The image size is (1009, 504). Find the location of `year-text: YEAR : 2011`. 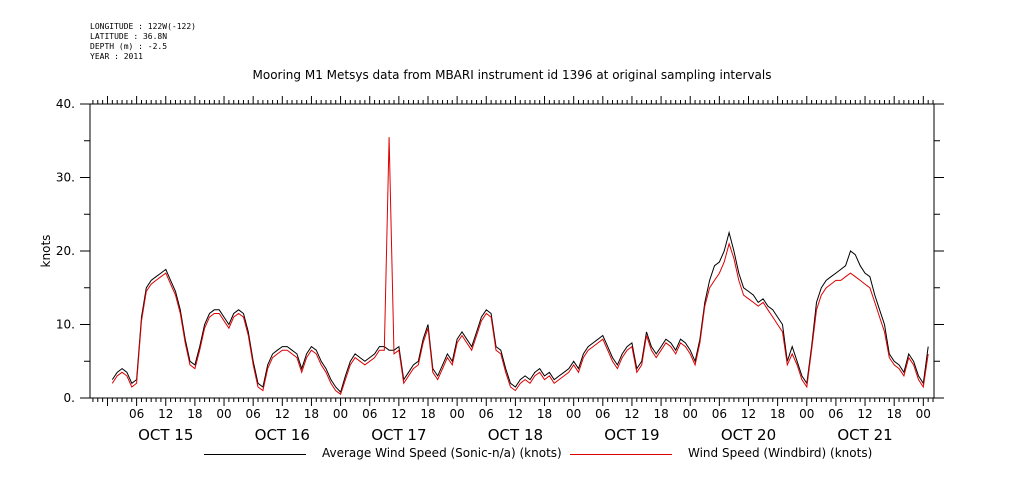

year-text: YEAR : 2011 is located at coordinates (116, 56).